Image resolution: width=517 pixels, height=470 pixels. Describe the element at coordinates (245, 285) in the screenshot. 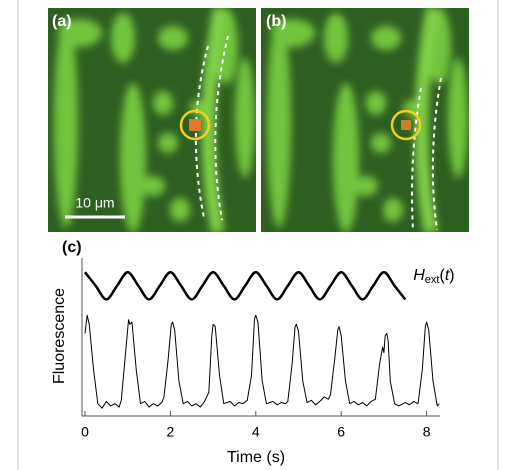

I see `field-curve` at that location.